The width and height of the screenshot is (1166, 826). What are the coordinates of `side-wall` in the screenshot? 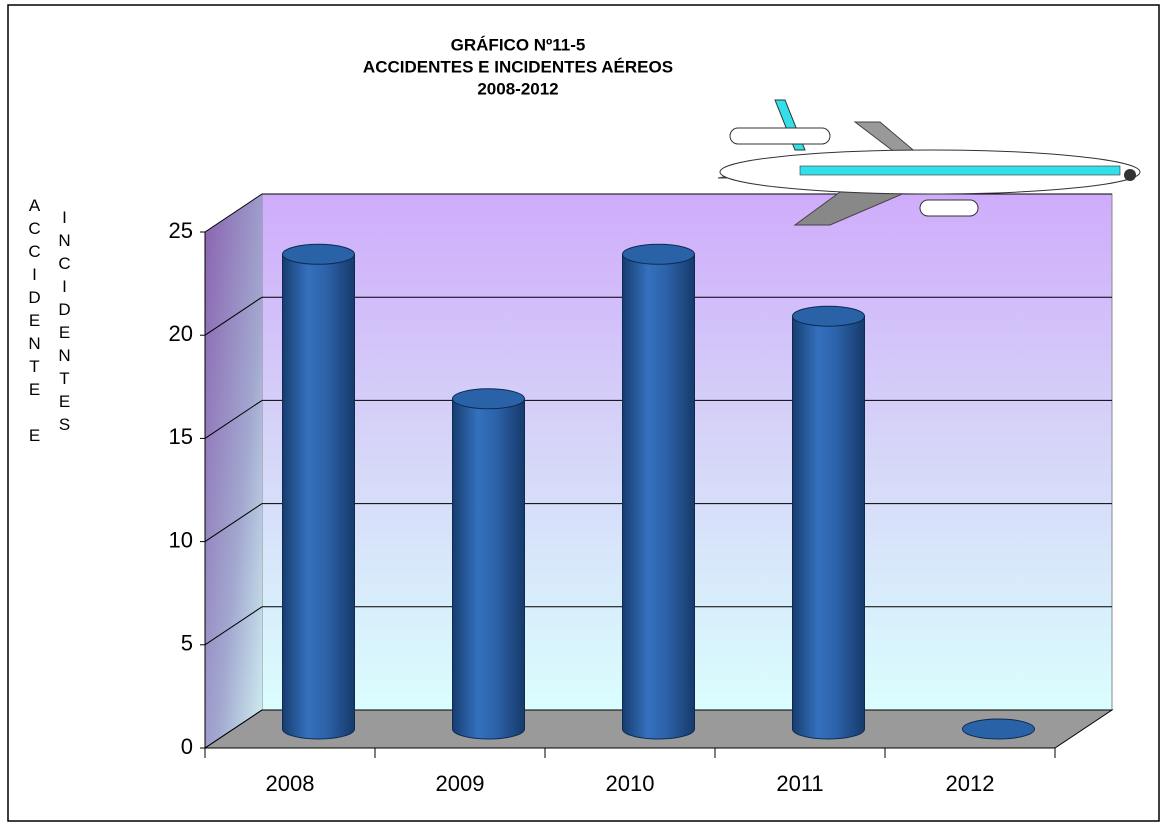 It's located at (233, 471).